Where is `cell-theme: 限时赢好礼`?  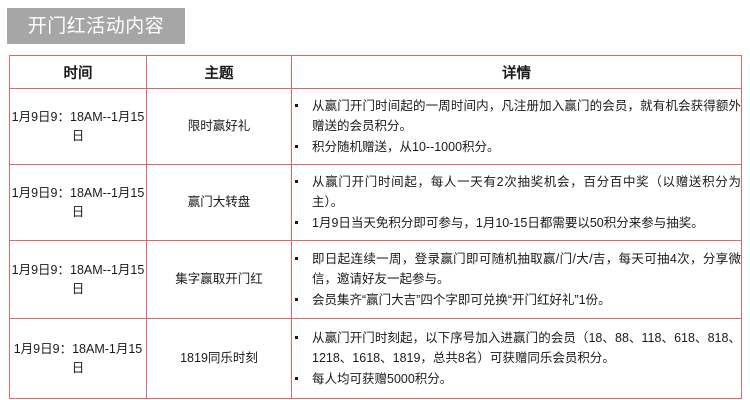 cell-theme: 限时赢好礼 is located at coordinates (219, 126).